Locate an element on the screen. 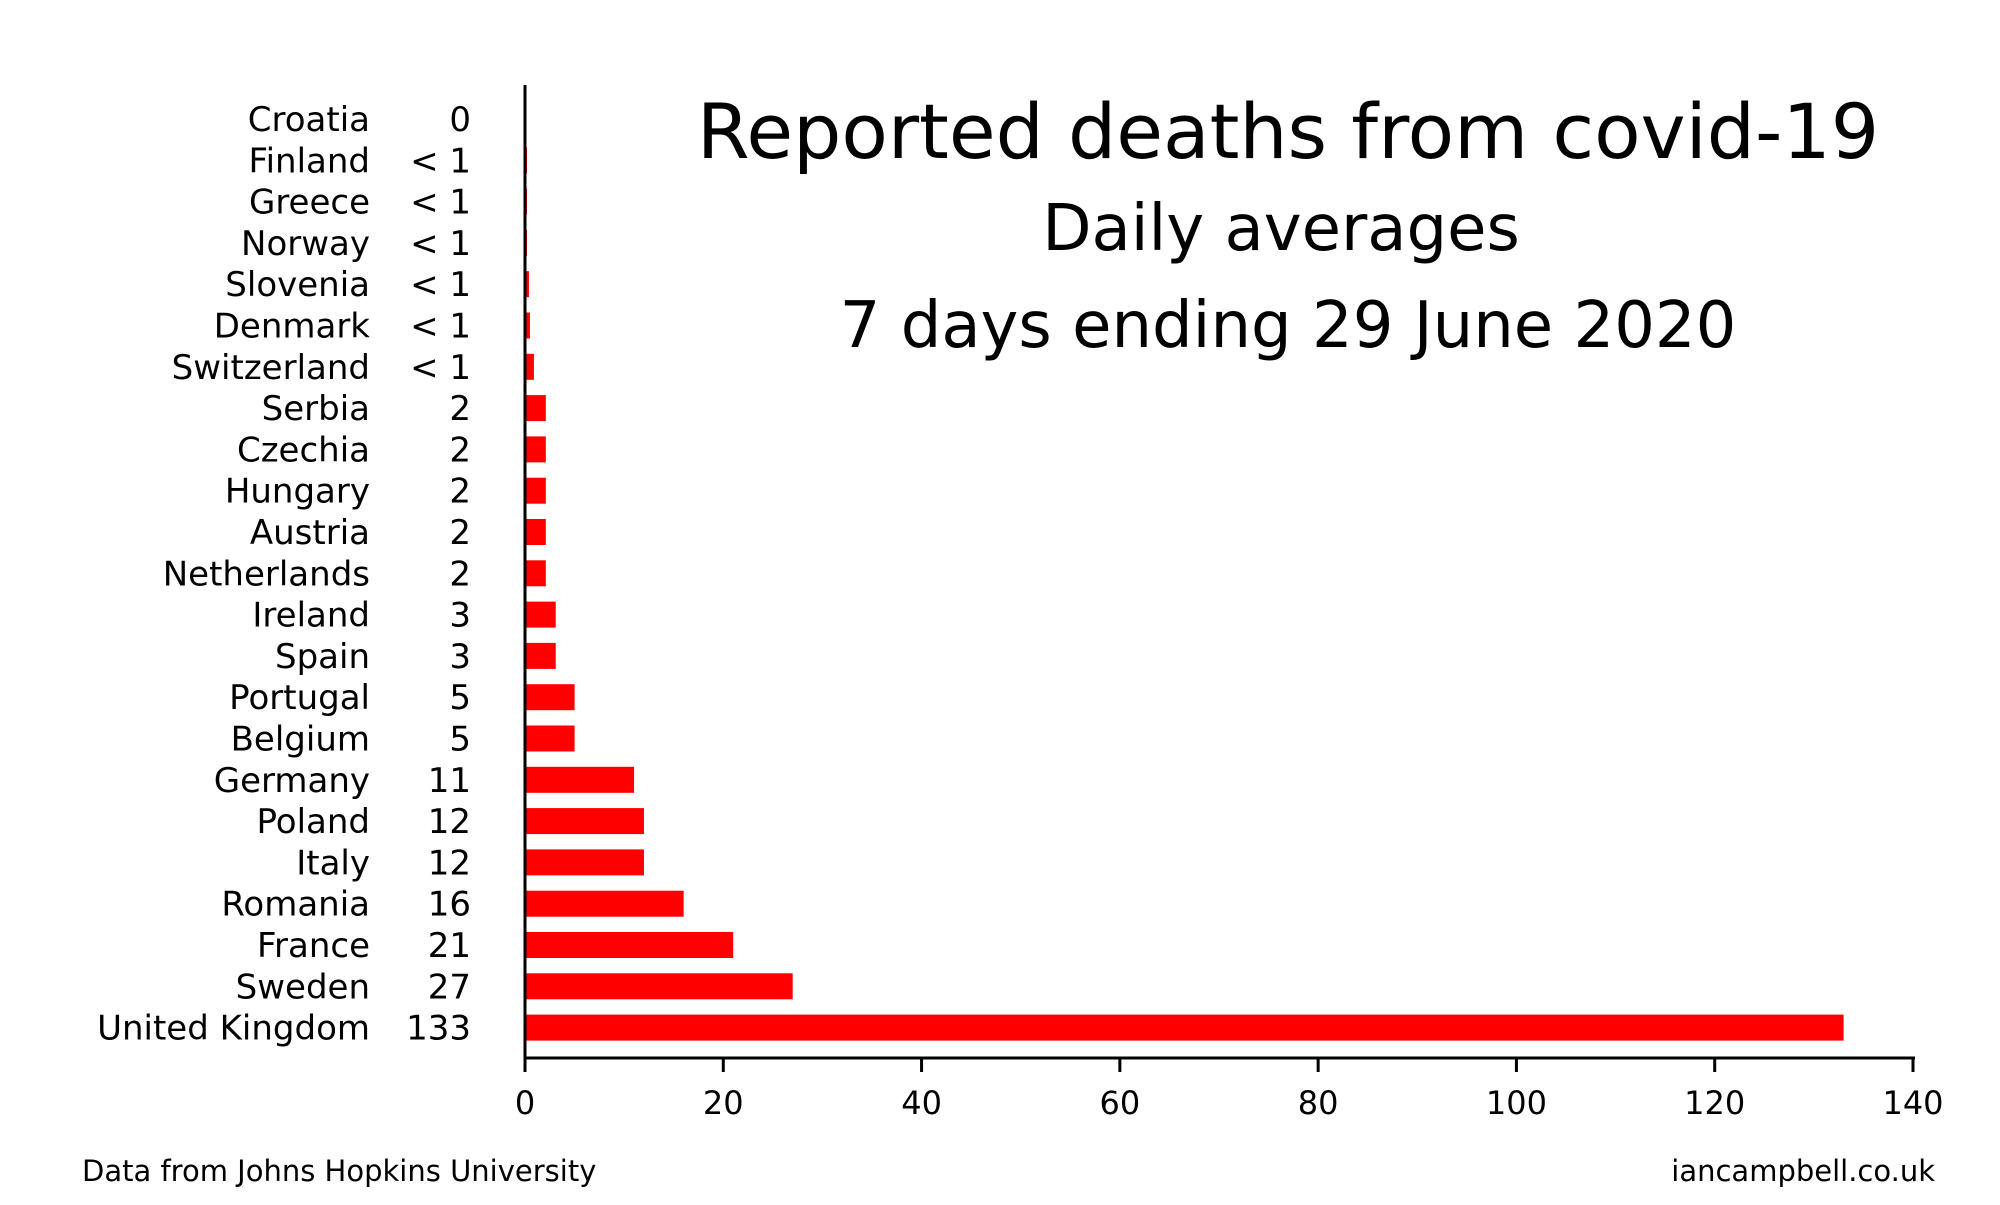 This screenshot has width=2000, height=1205. category-label: Portugal is located at coordinates (299, 698).